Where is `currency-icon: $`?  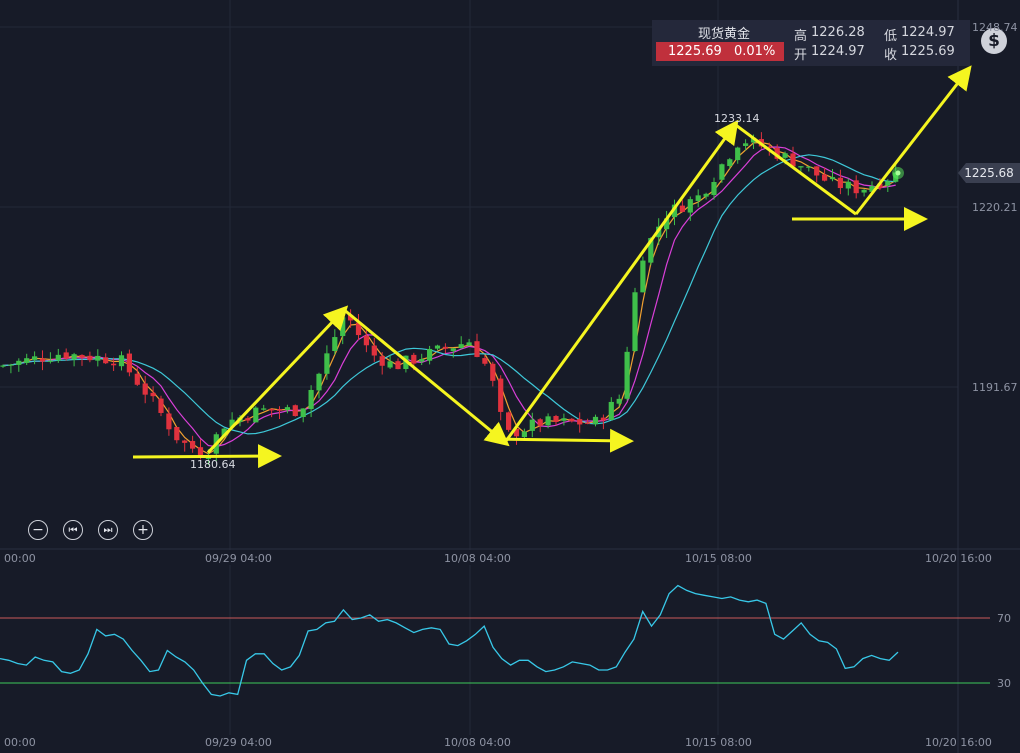 currency-icon: $ is located at coordinates (994, 41).